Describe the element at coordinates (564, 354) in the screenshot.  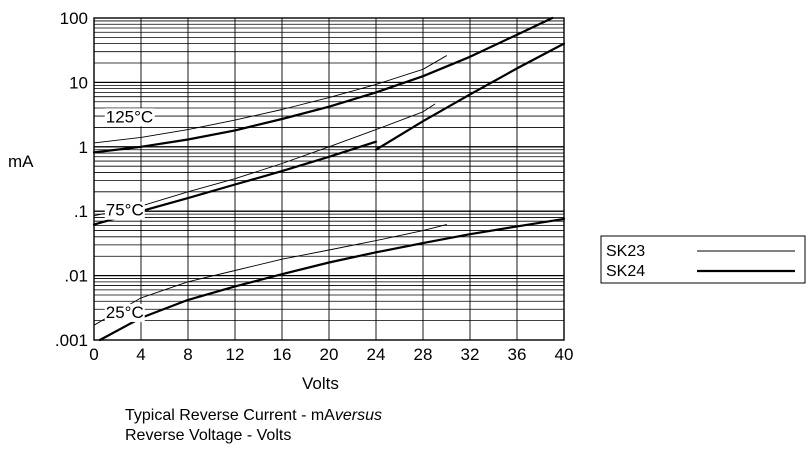
I see `x-tick-label: 40` at that location.